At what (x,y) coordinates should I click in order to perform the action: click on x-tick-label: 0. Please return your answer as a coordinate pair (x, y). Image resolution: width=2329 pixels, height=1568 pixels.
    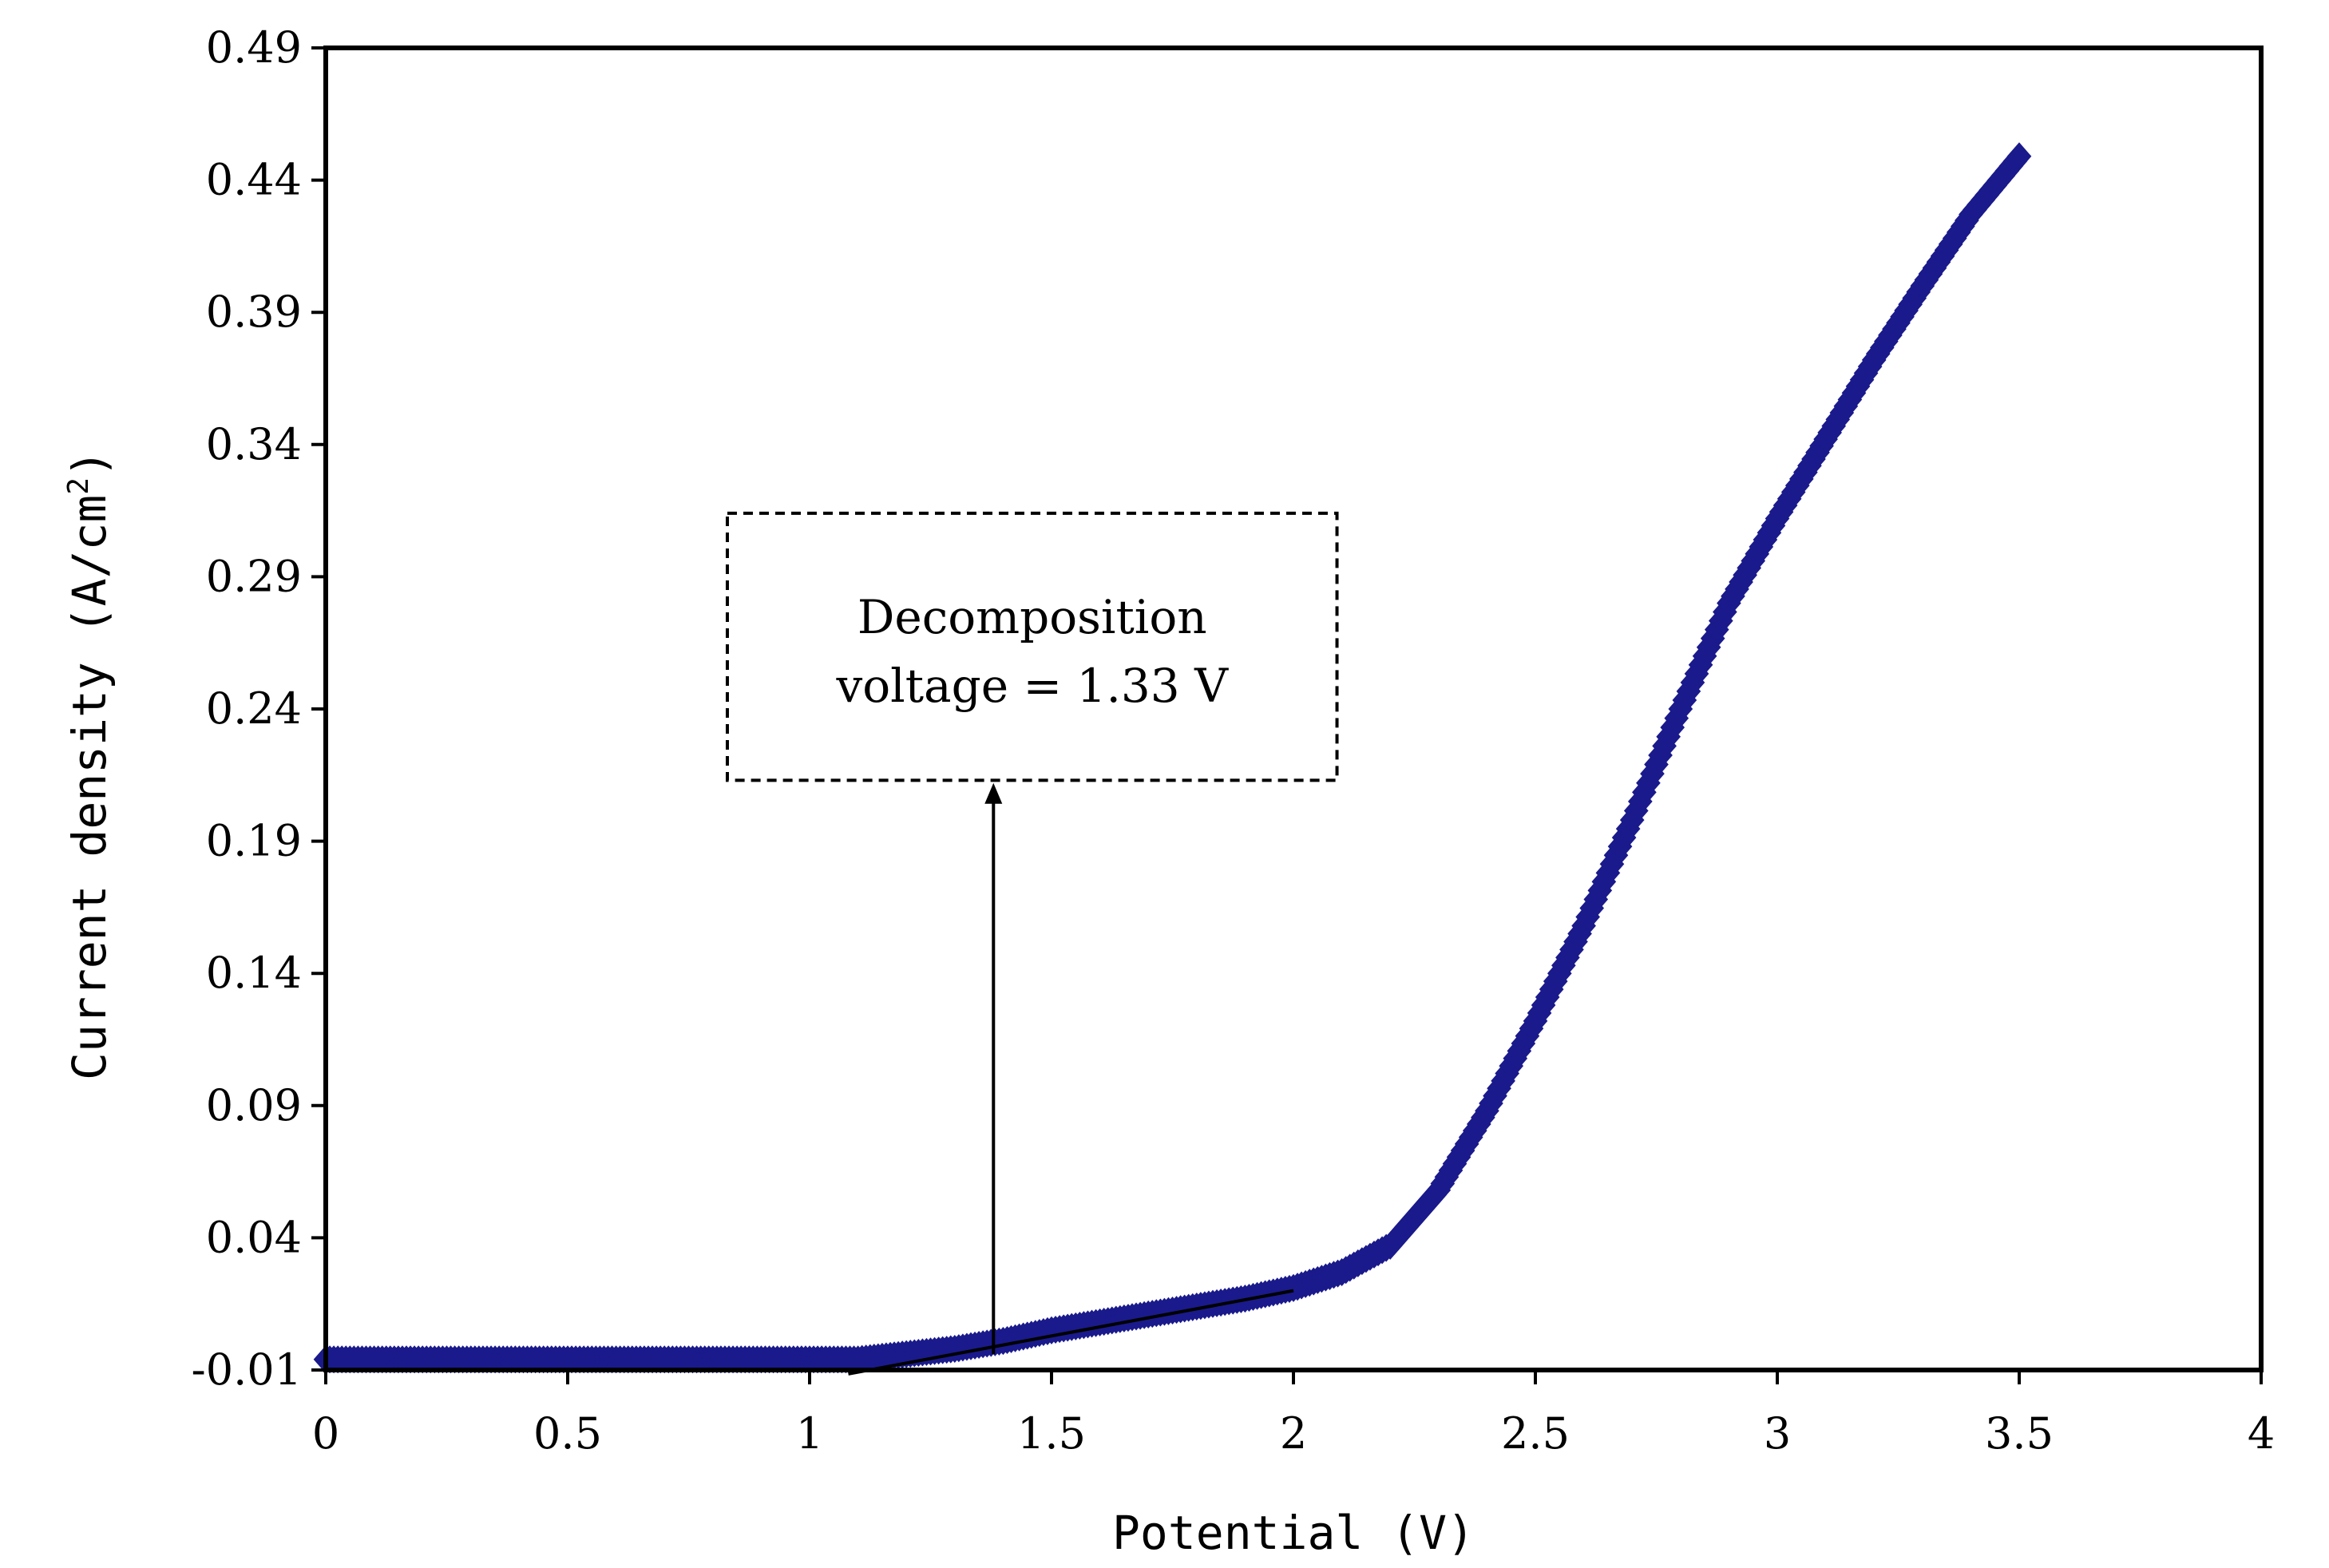
    Looking at the image, I should click on (325, 1434).